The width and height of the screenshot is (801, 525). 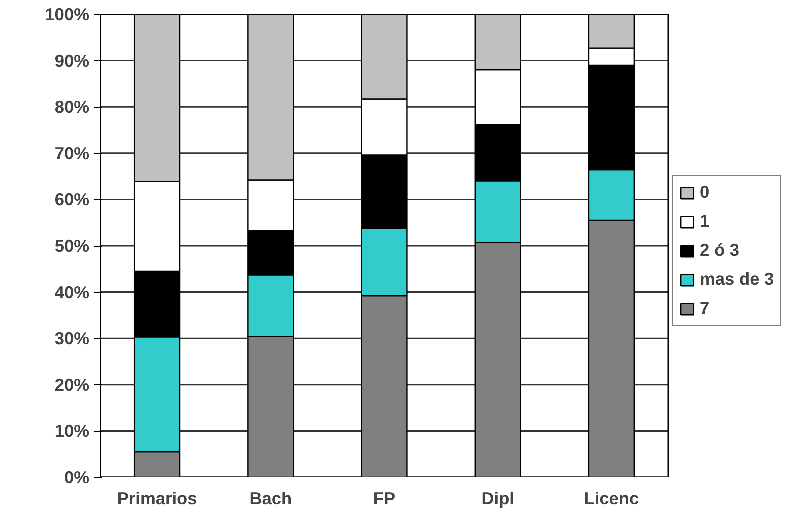 What do you see at coordinates (77, 478) in the screenshot?
I see `y-tick-label: 0%` at bounding box center [77, 478].